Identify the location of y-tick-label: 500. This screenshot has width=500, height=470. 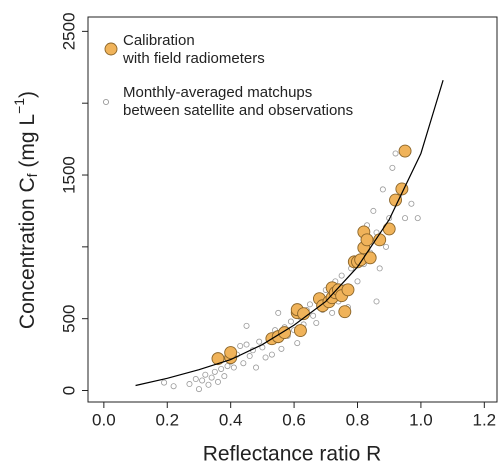
(68, 318).